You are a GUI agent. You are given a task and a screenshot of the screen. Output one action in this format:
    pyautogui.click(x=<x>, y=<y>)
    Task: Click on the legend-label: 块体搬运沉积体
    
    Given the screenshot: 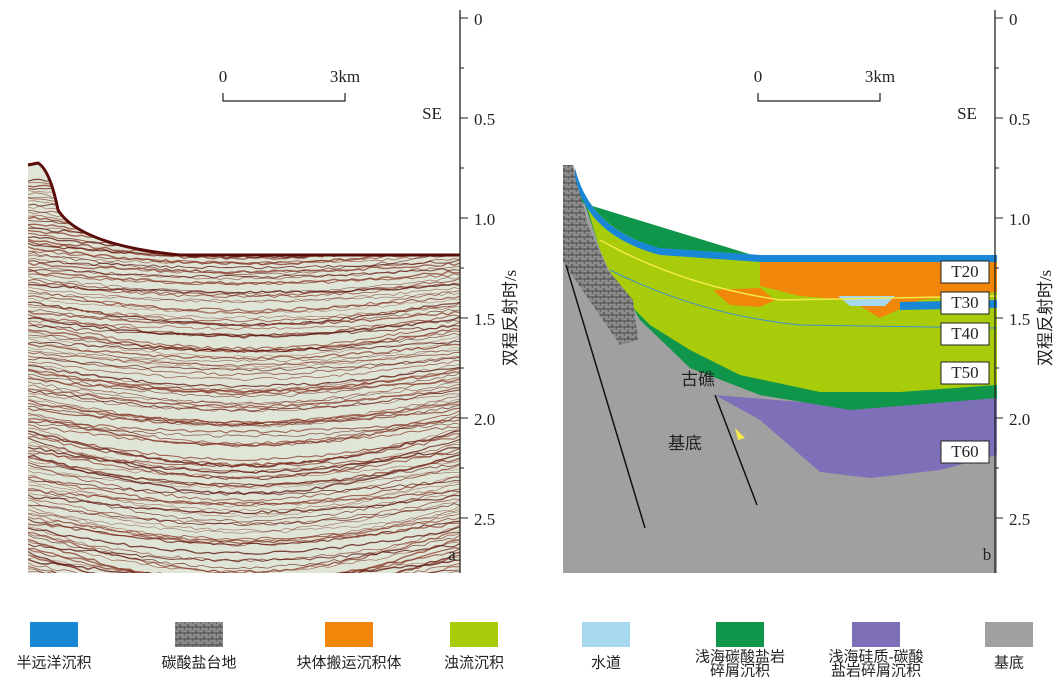 What is the action you would take?
    pyautogui.click(x=348, y=662)
    